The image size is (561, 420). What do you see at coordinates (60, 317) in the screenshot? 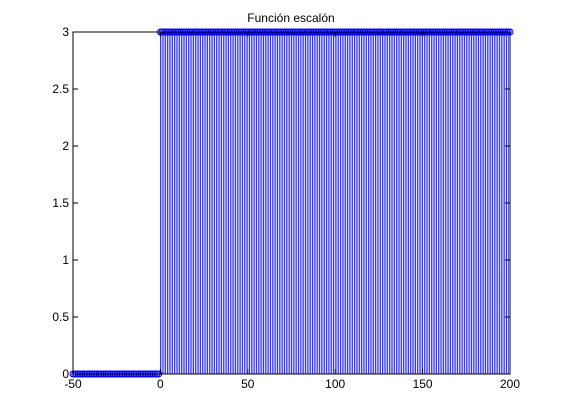
I see `y-tick-label: 0.5` at bounding box center [60, 317].